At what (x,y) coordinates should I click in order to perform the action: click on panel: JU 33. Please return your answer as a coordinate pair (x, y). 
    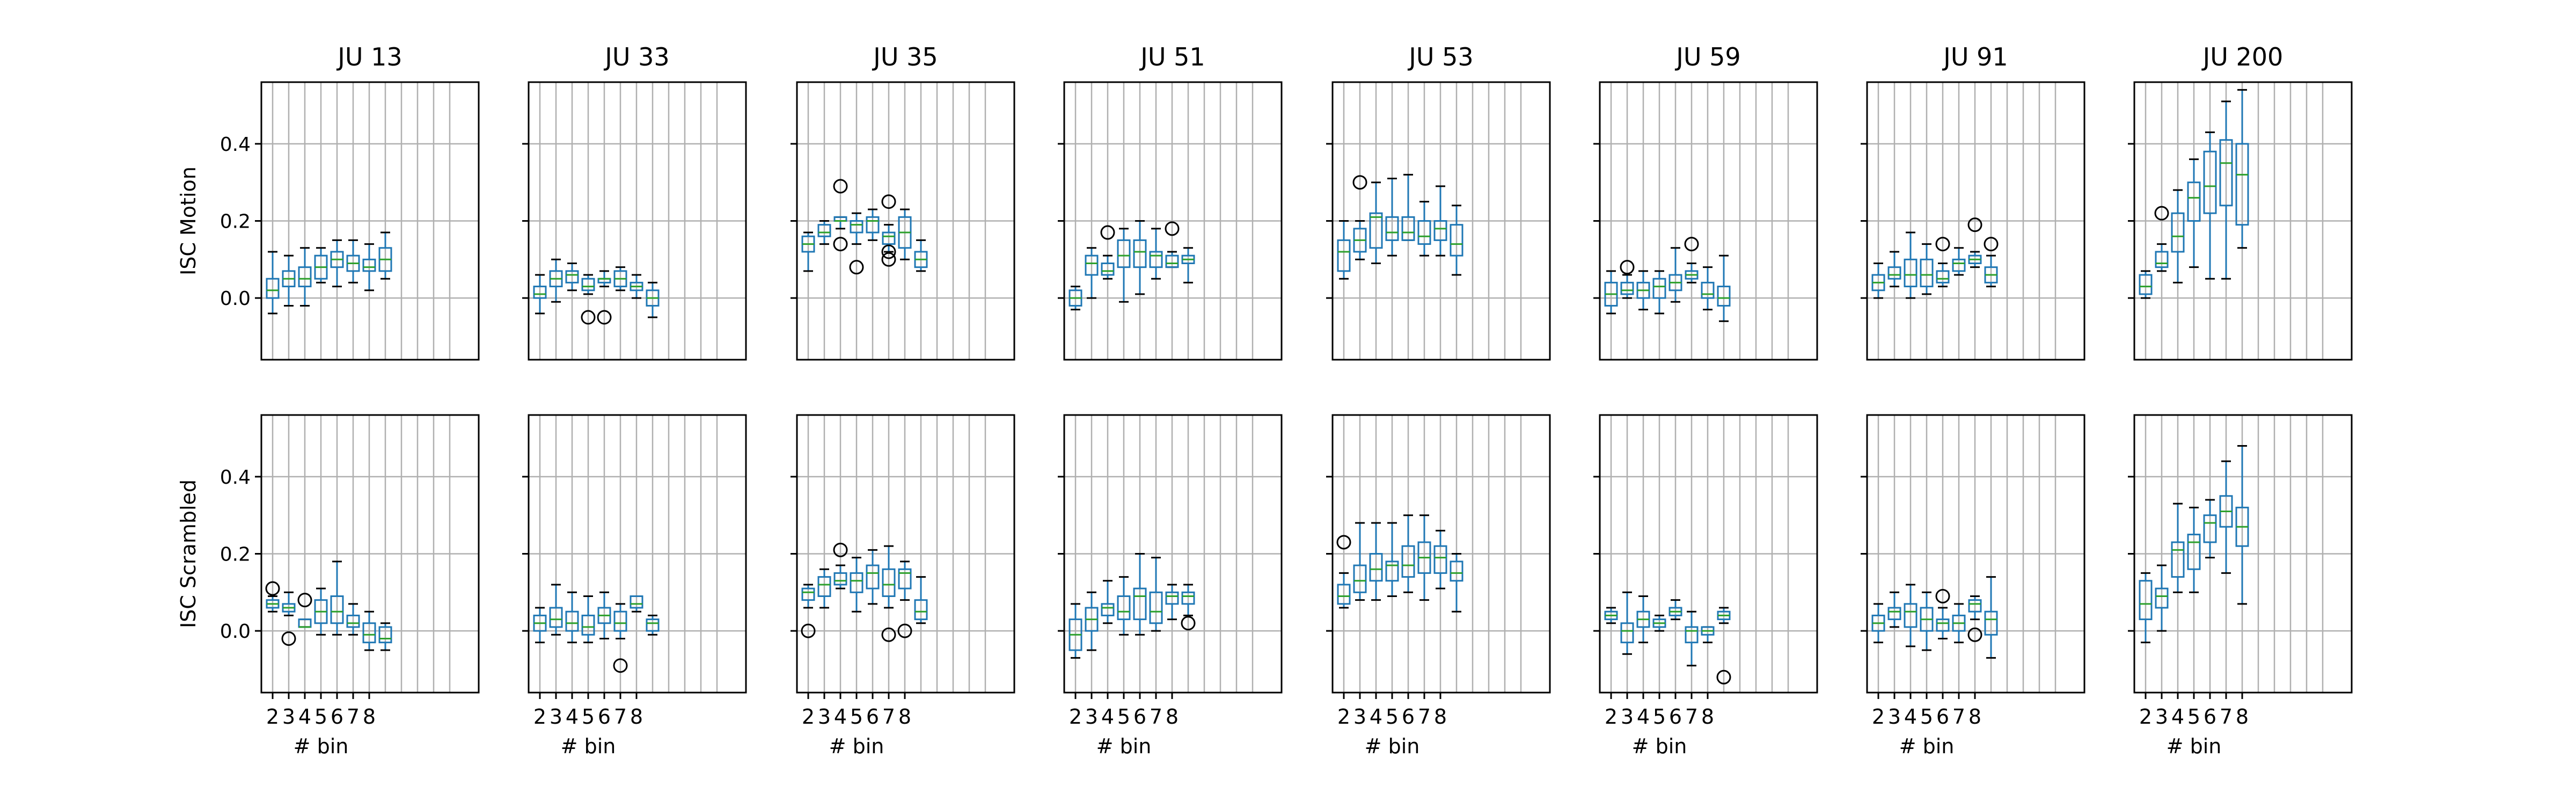
    Looking at the image, I should click on (634, 202).